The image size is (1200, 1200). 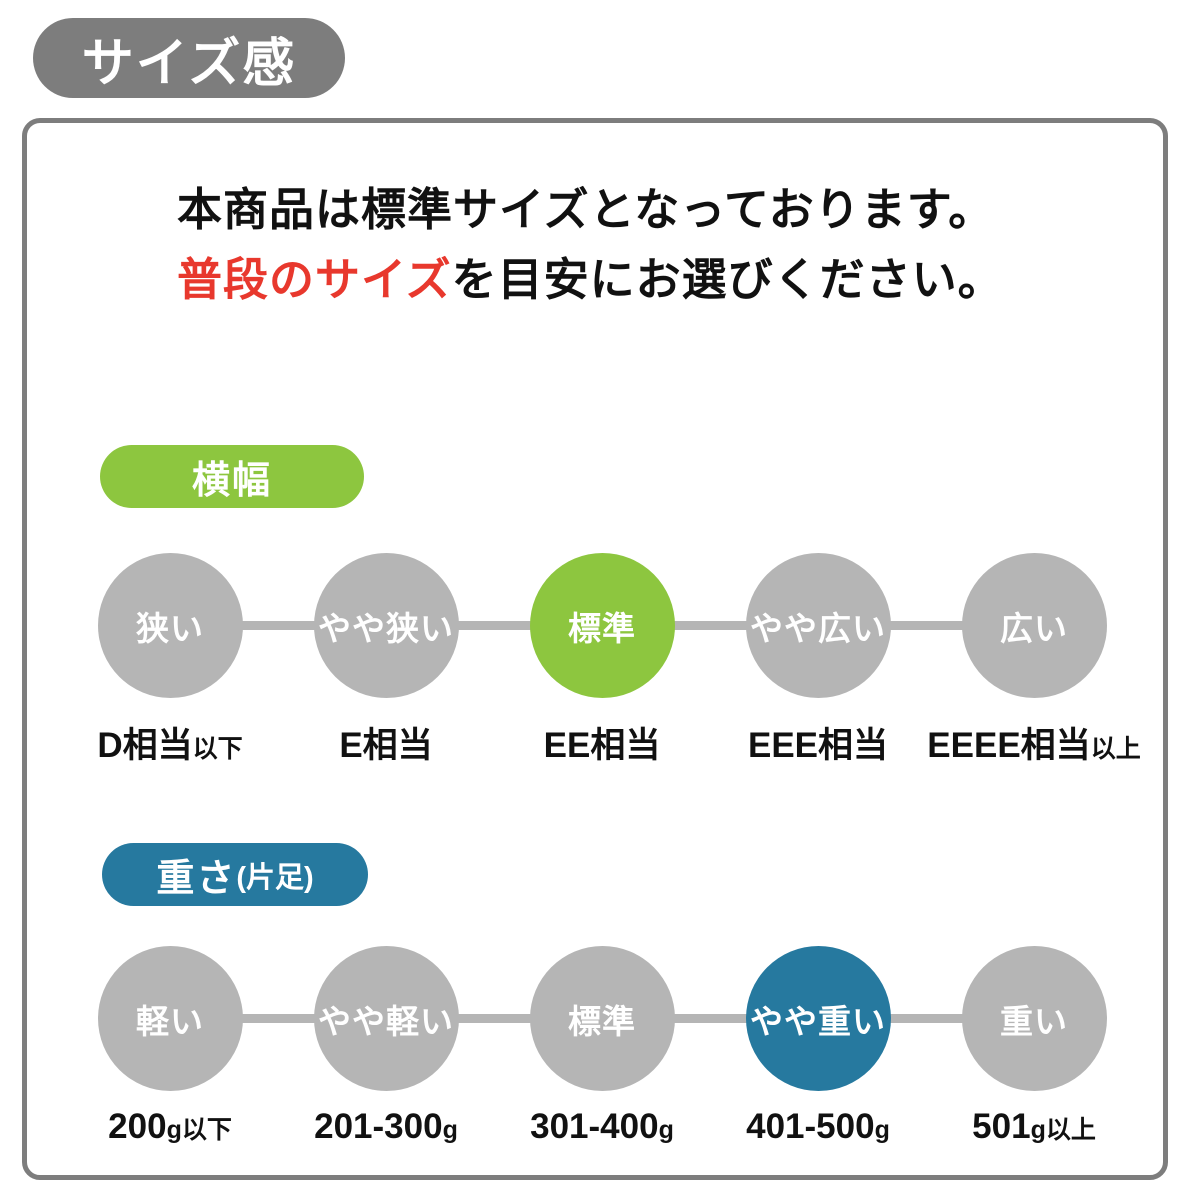 I want to click on width-badge-label: 横幅, so click(x=231, y=481).